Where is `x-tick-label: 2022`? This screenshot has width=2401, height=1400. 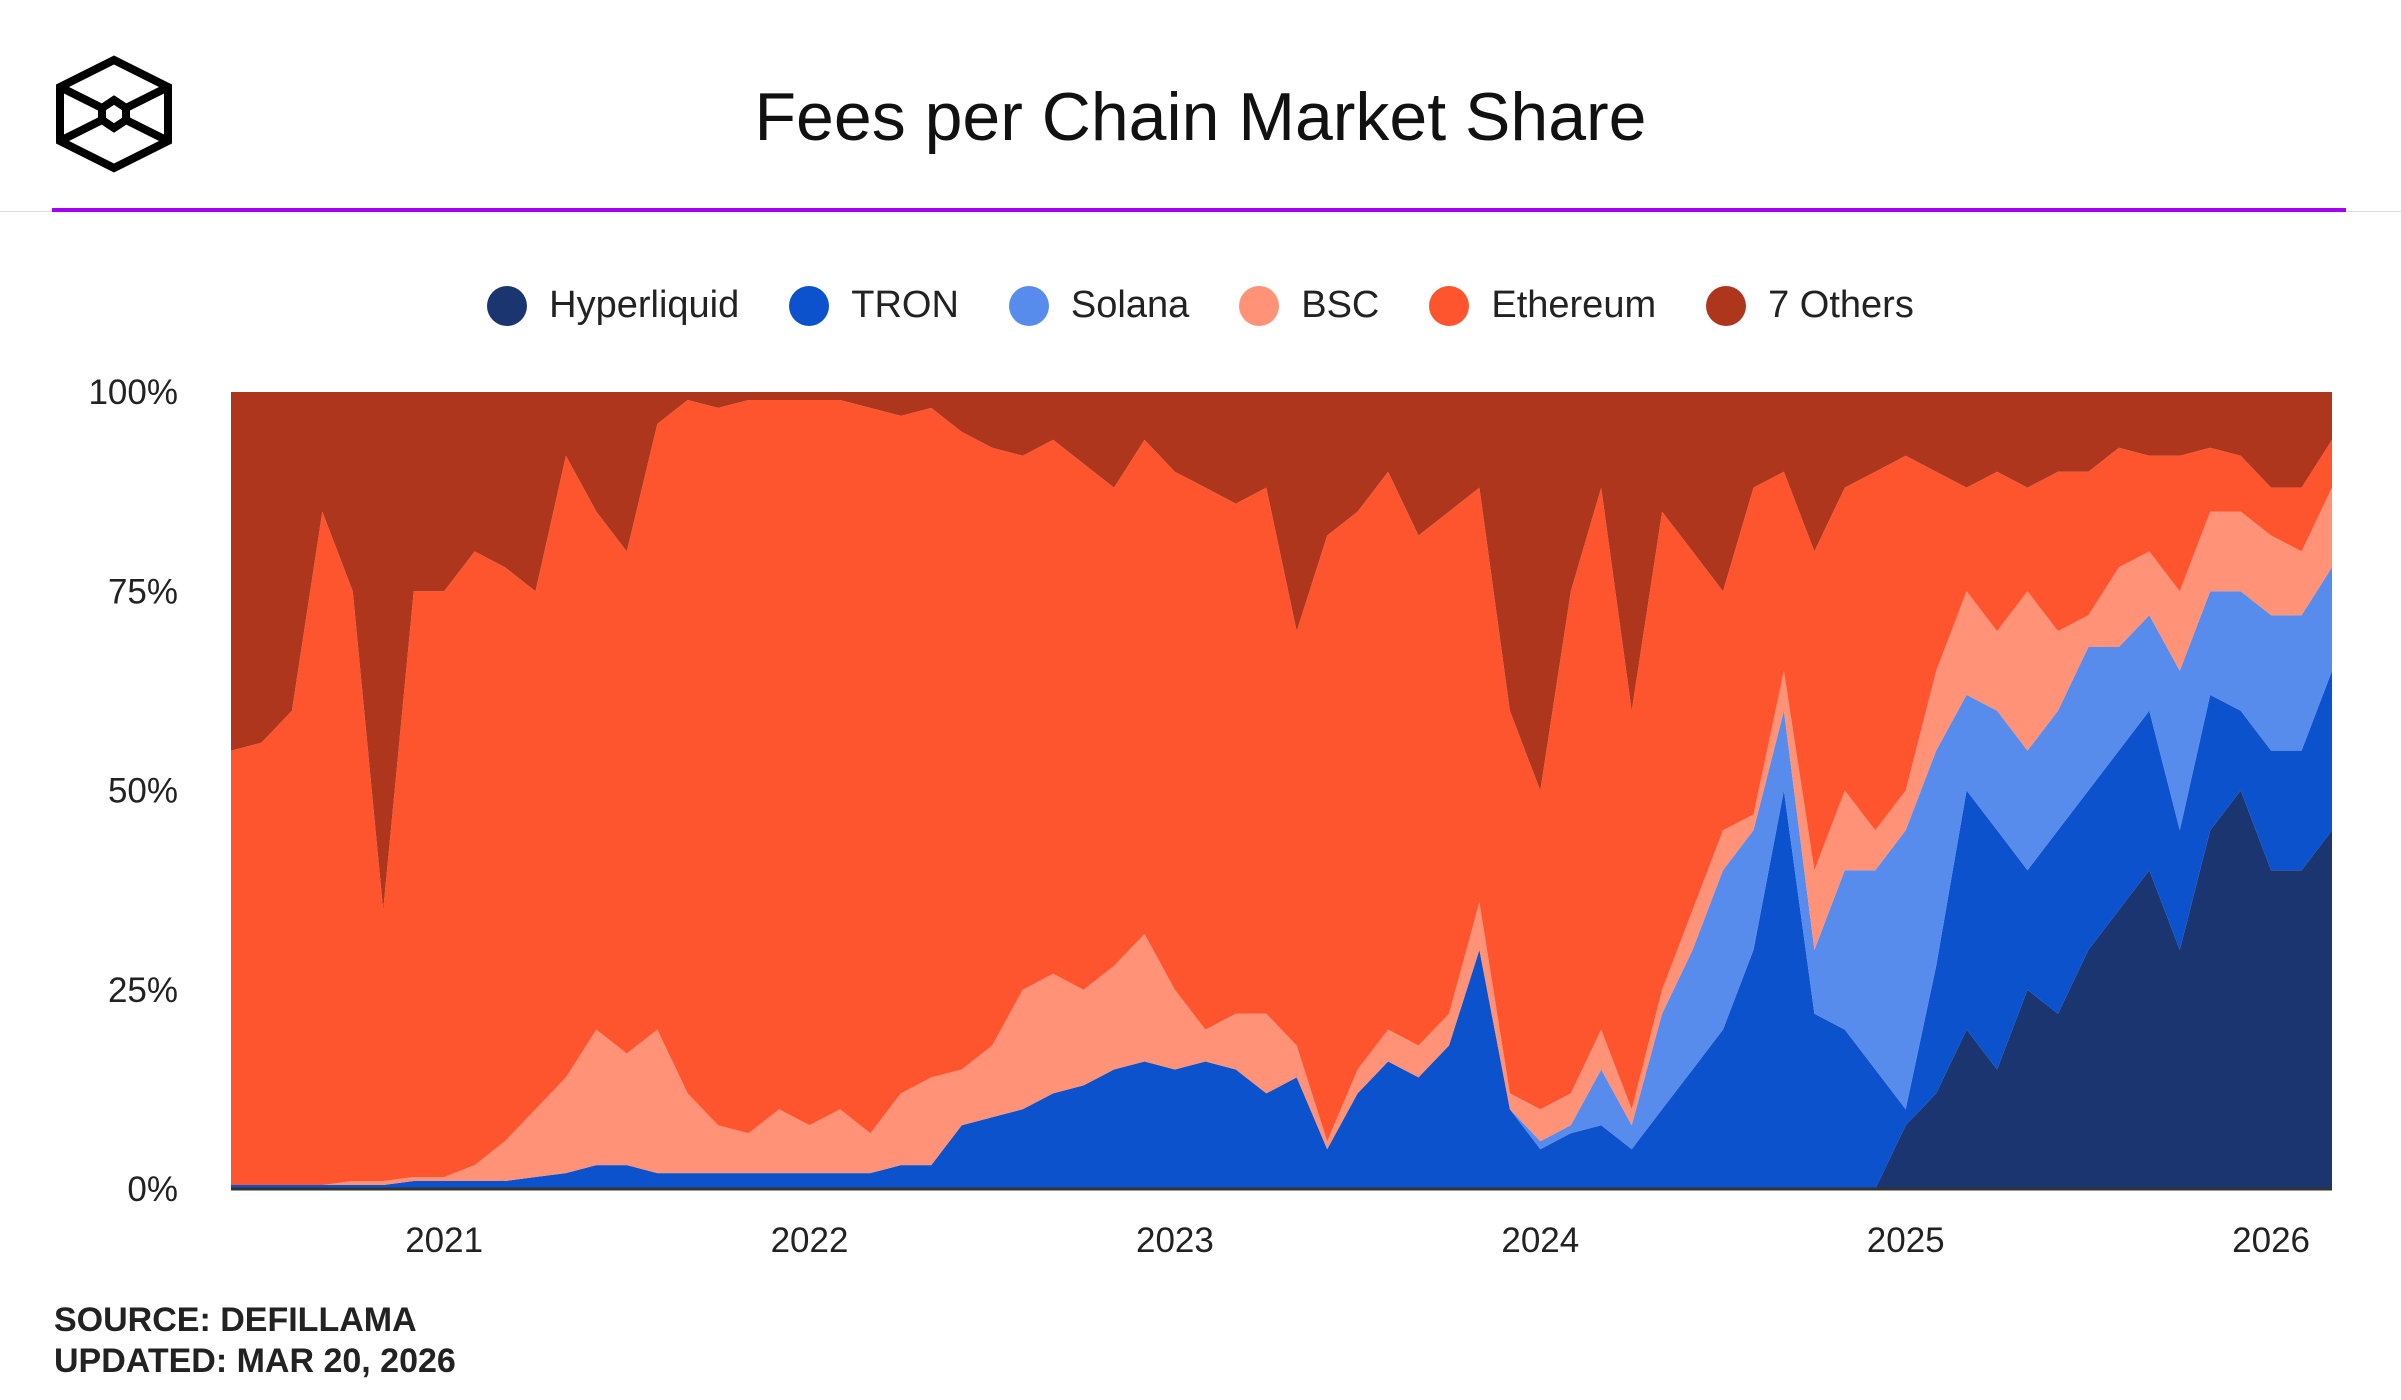
x-tick-label: 2022 is located at coordinates (810, 1240).